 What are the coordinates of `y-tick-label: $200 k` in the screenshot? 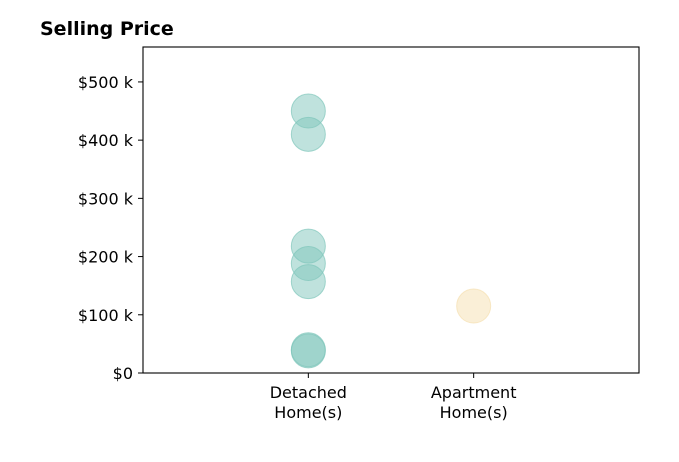 It's located at (106, 257).